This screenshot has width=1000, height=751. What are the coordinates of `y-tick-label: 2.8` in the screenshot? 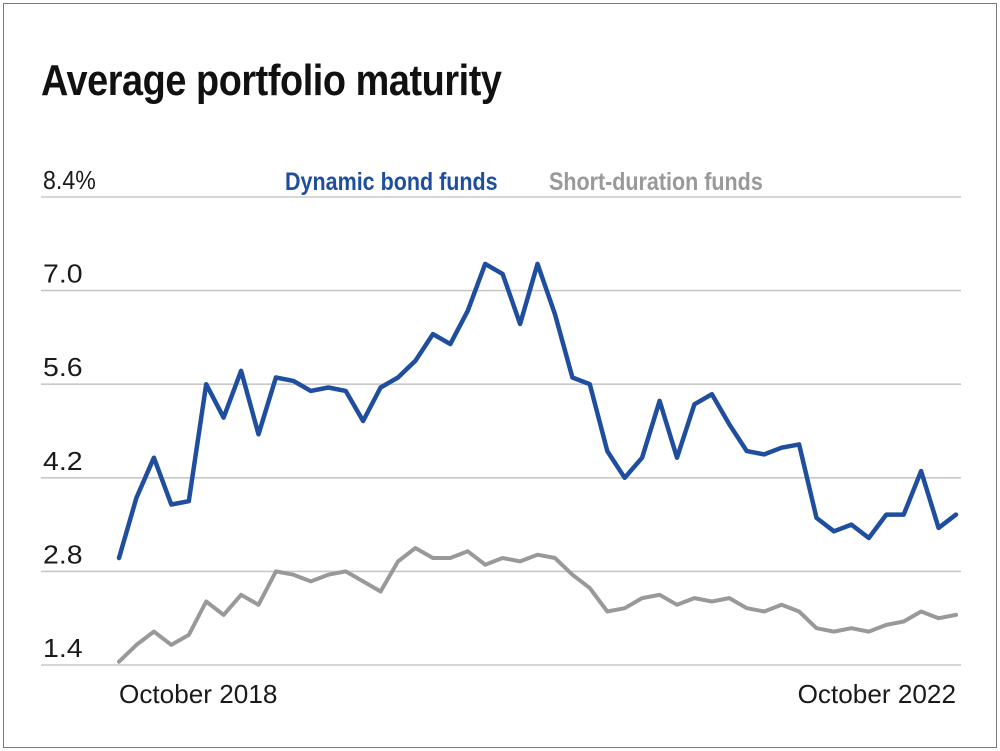 It's located at (63, 554).